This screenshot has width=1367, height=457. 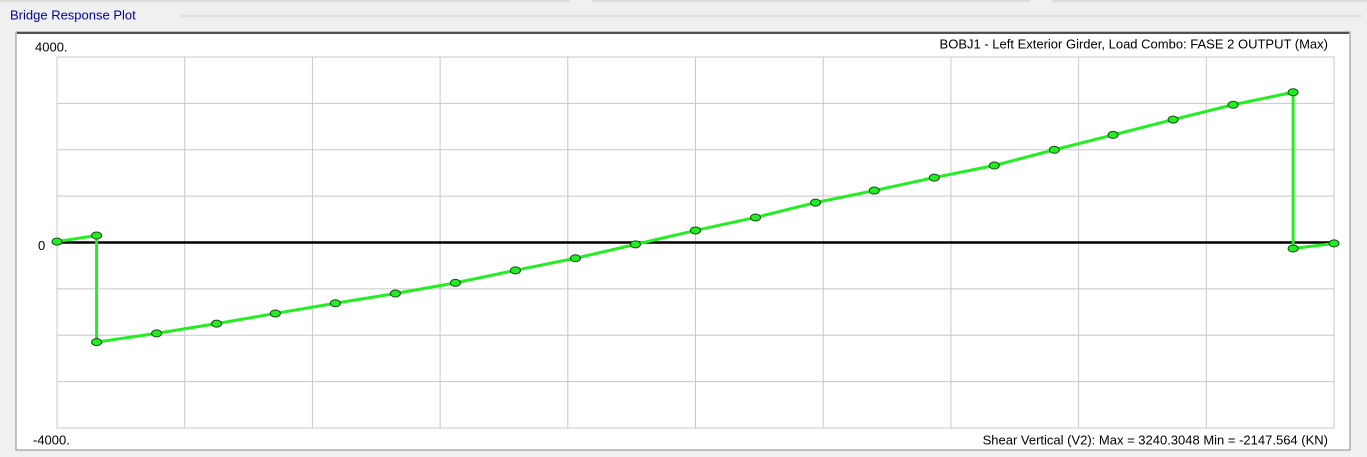 What do you see at coordinates (51, 439) in the screenshot?
I see `y-tick-label: -4000.` at bounding box center [51, 439].